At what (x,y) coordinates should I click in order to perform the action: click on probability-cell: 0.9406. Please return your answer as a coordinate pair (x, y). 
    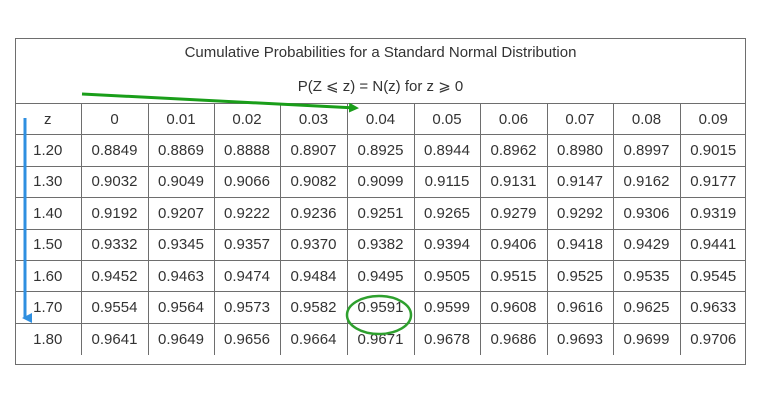
    Looking at the image, I should click on (513, 244).